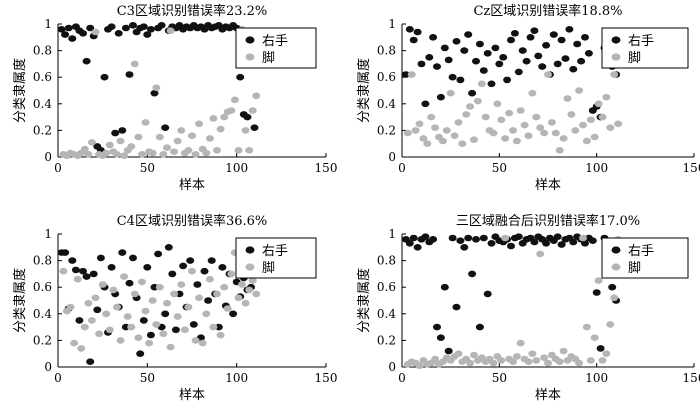 The width and height of the screenshot is (700, 404). Describe the element at coordinates (158, 305) in the screenshot. I see `series-right-hand` at that location.